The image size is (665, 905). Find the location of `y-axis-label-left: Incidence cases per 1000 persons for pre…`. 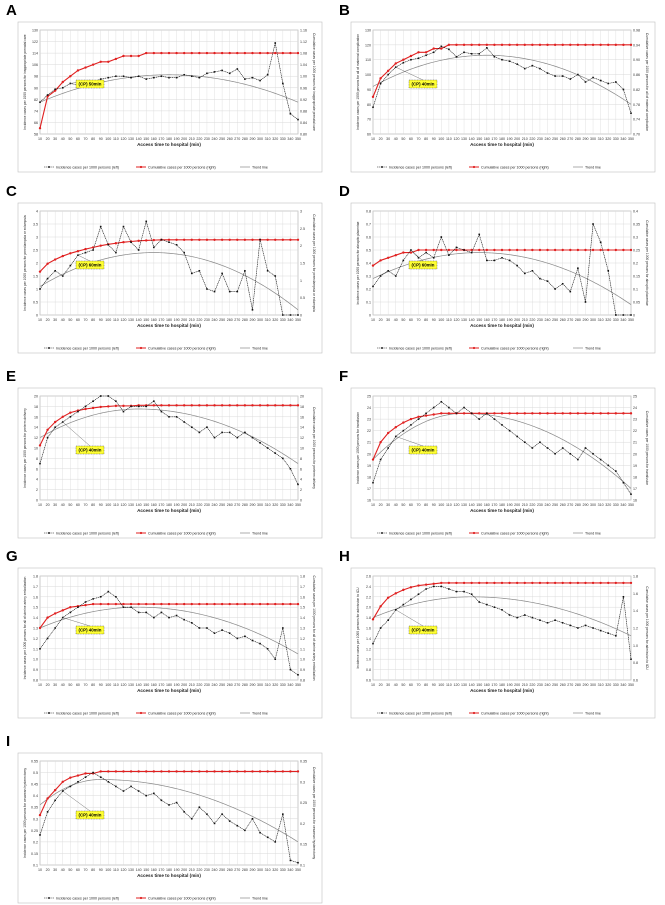

y-axis-label-left: Incidence cases per 1000 persons for pre… is located at coordinates (25, 262).